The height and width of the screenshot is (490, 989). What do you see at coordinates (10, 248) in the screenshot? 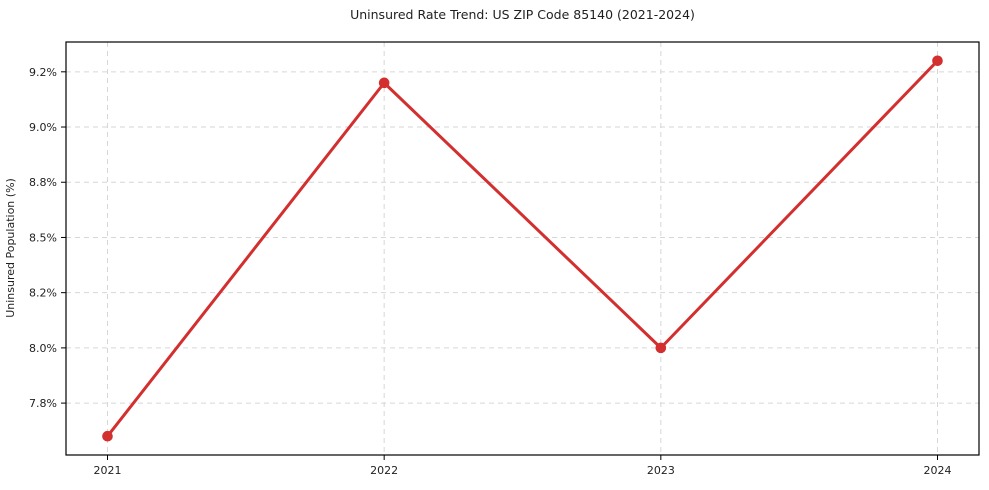
I see `y-axis-label: Uninsured Population (%)` at bounding box center [10, 248].